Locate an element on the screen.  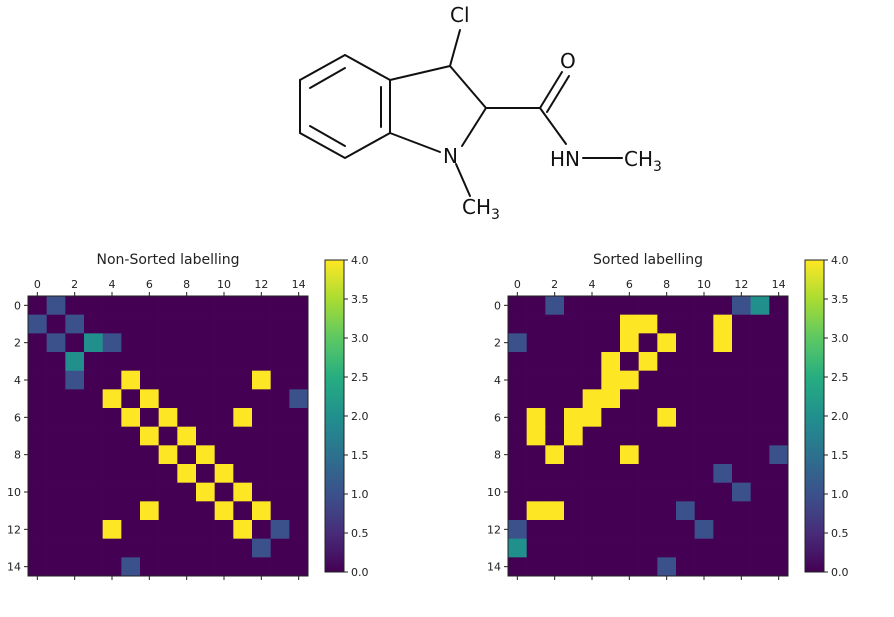
n-methyl-subscript: 3 is located at coordinates (495, 215).